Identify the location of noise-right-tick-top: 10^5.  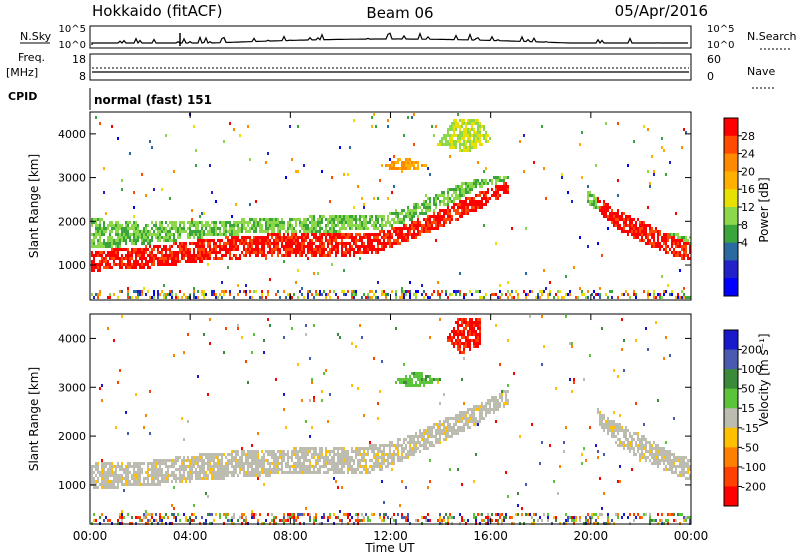
(720, 29).